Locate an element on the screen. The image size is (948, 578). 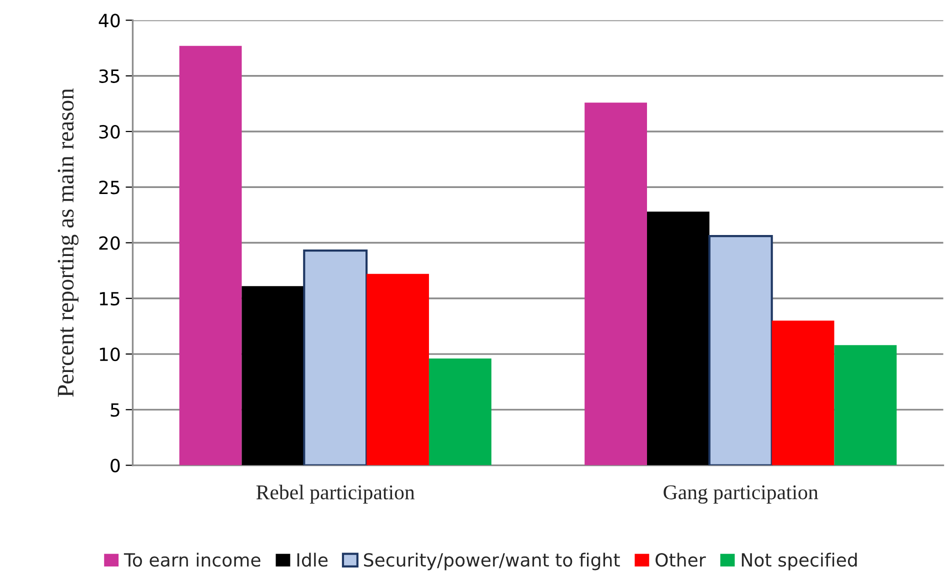
y-tick-label: 10 is located at coordinates (110, 354).